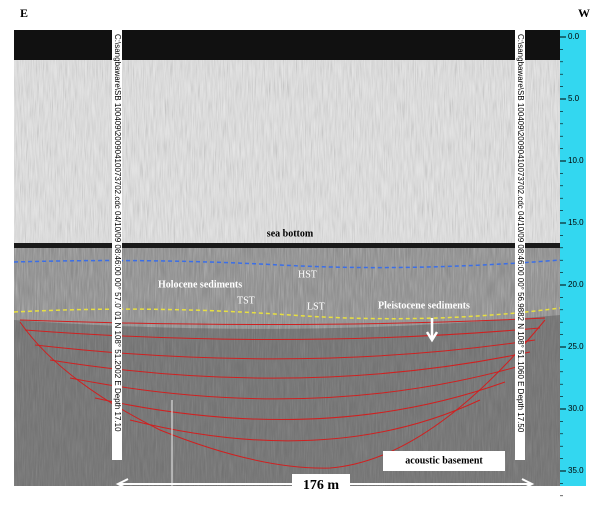 The width and height of the screenshot is (602, 507). I want to click on top-band, so click(287, 45).